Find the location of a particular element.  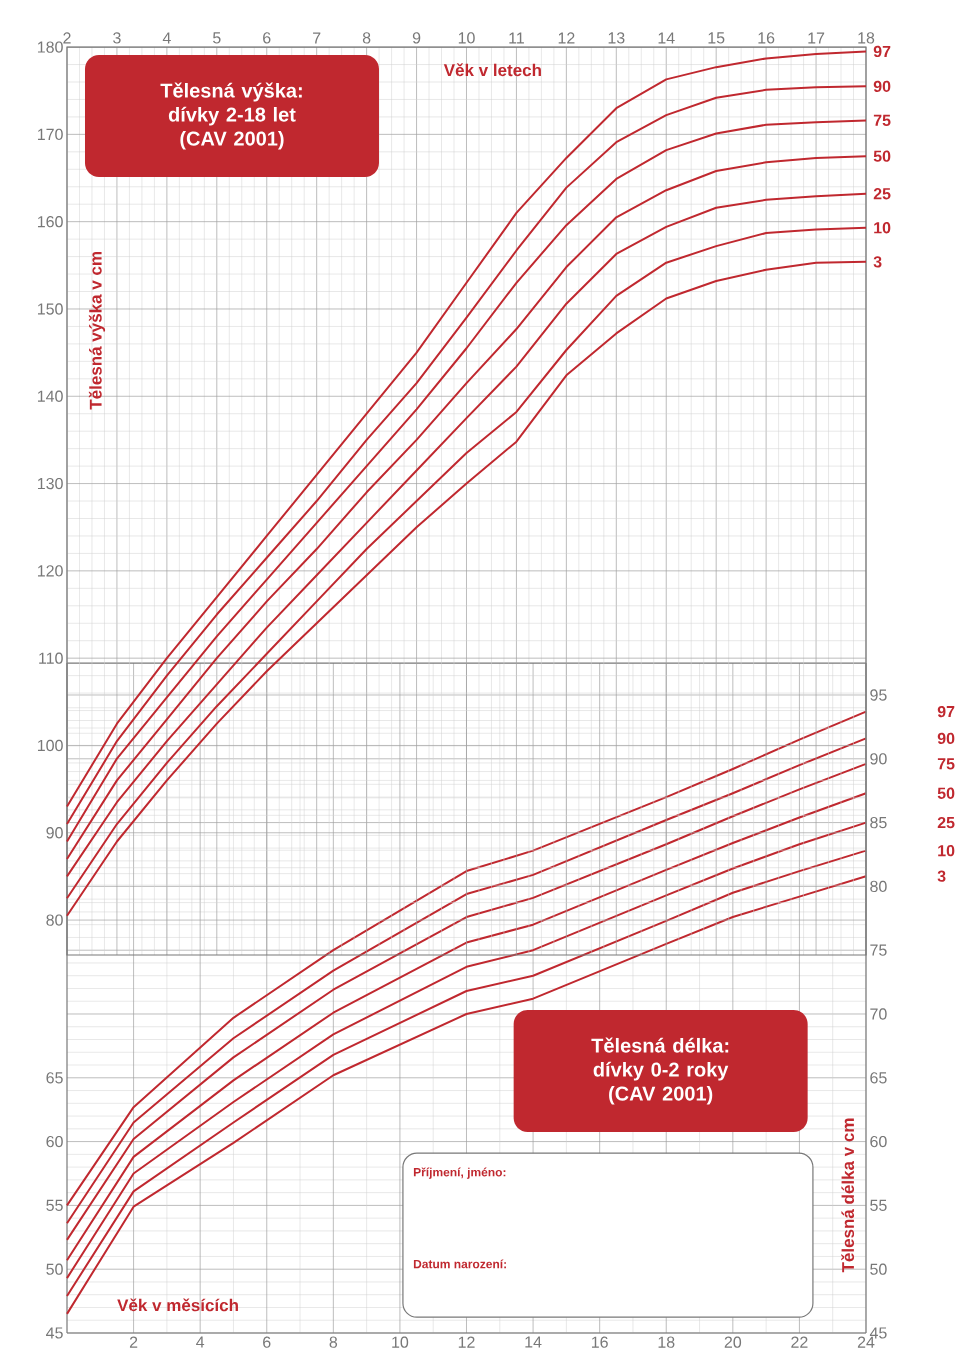

y-tick-label: 160 is located at coordinates (50, 222).